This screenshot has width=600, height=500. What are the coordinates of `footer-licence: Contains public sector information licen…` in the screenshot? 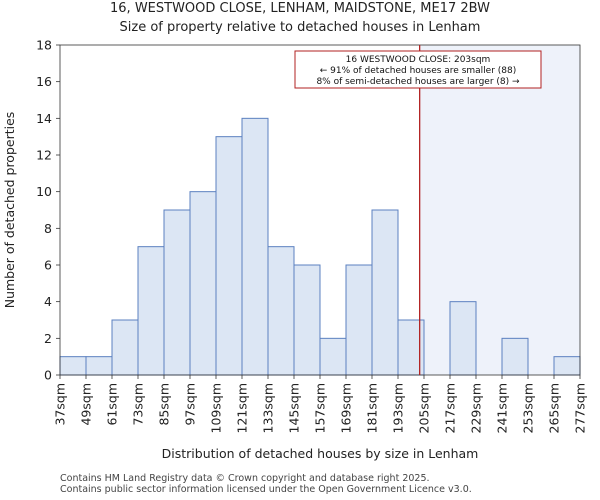 It's located at (266, 489).